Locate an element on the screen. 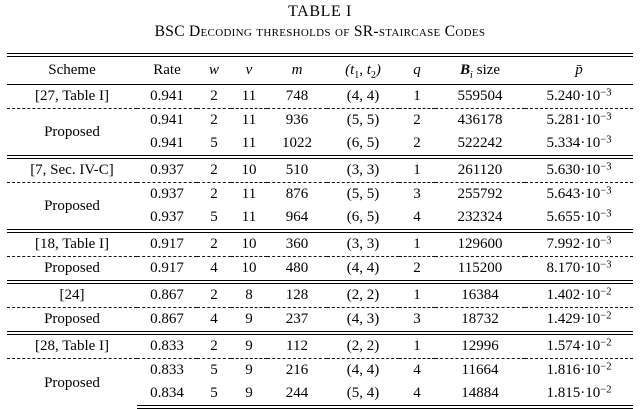 The width and height of the screenshot is (640, 409). col-header-w: w is located at coordinates (214, 69).